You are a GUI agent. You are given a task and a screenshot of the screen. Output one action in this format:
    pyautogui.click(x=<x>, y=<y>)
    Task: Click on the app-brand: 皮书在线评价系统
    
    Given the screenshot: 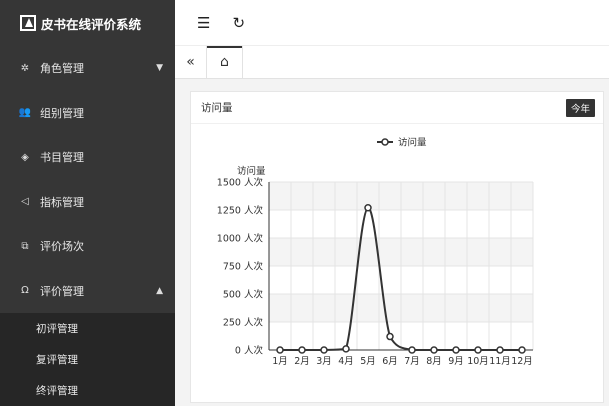 What is the action you would take?
    pyautogui.click(x=87, y=23)
    